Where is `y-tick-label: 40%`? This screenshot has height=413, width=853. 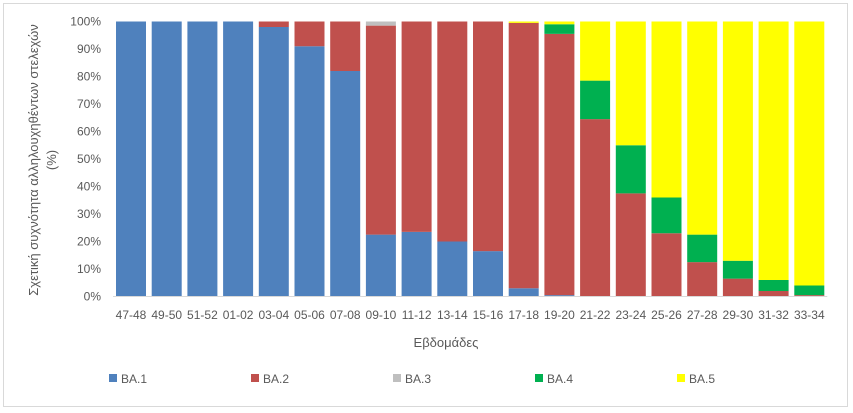 y-tick-label: 40% is located at coordinates (89, 187).